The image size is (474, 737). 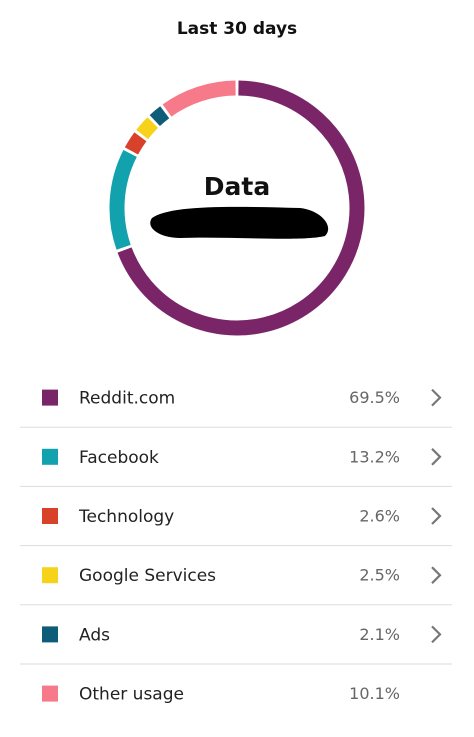 What do you see at coordinates (127, 399) in the screenshot?
I see `category-label: Reddit.com` at bounding box center [127, 399].